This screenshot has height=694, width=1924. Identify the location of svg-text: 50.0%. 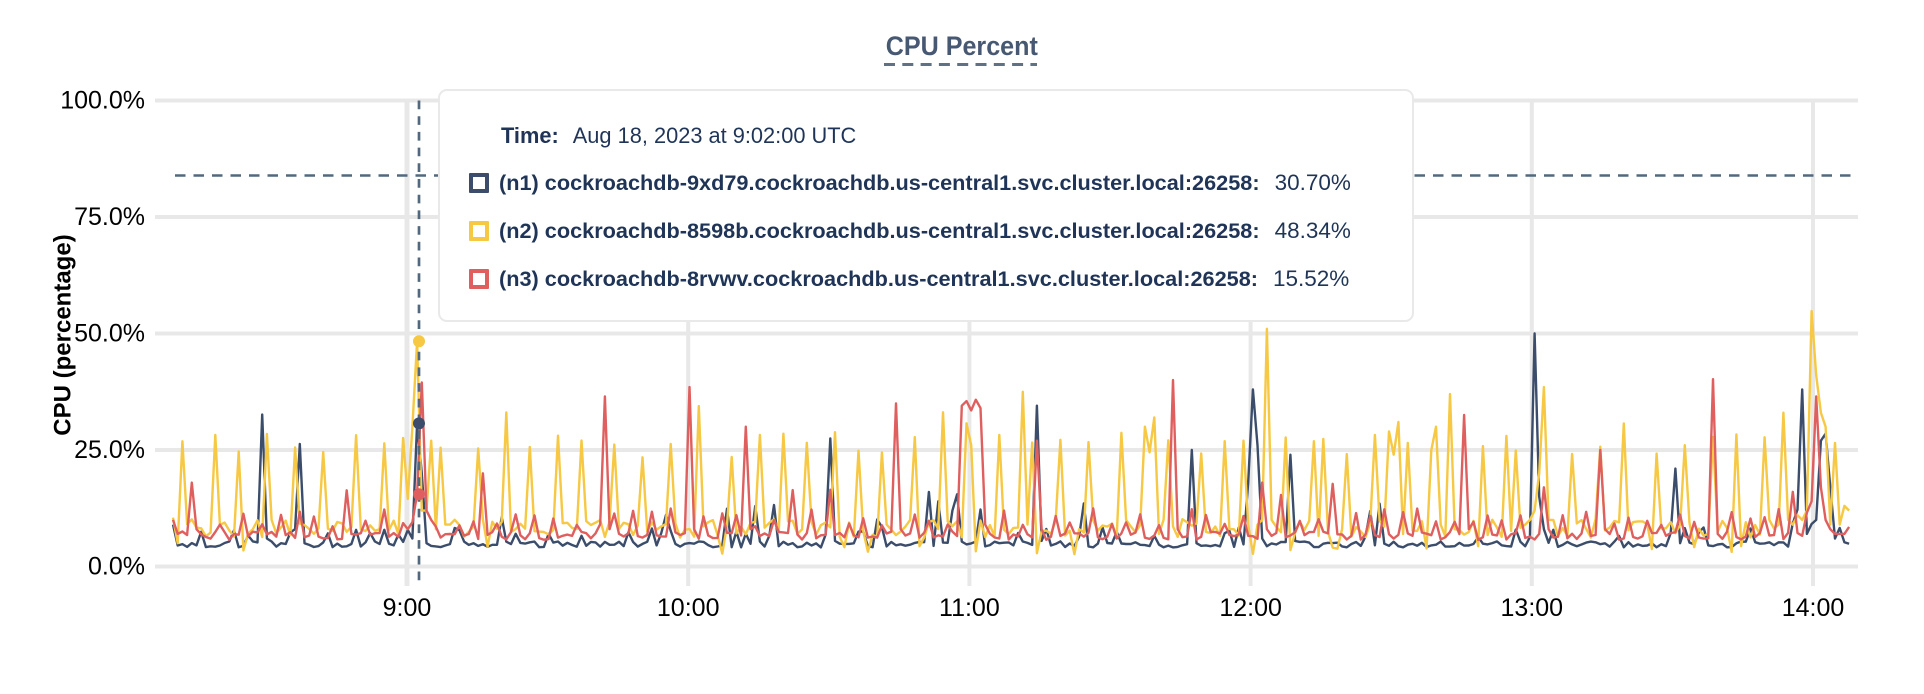
(109, 334).